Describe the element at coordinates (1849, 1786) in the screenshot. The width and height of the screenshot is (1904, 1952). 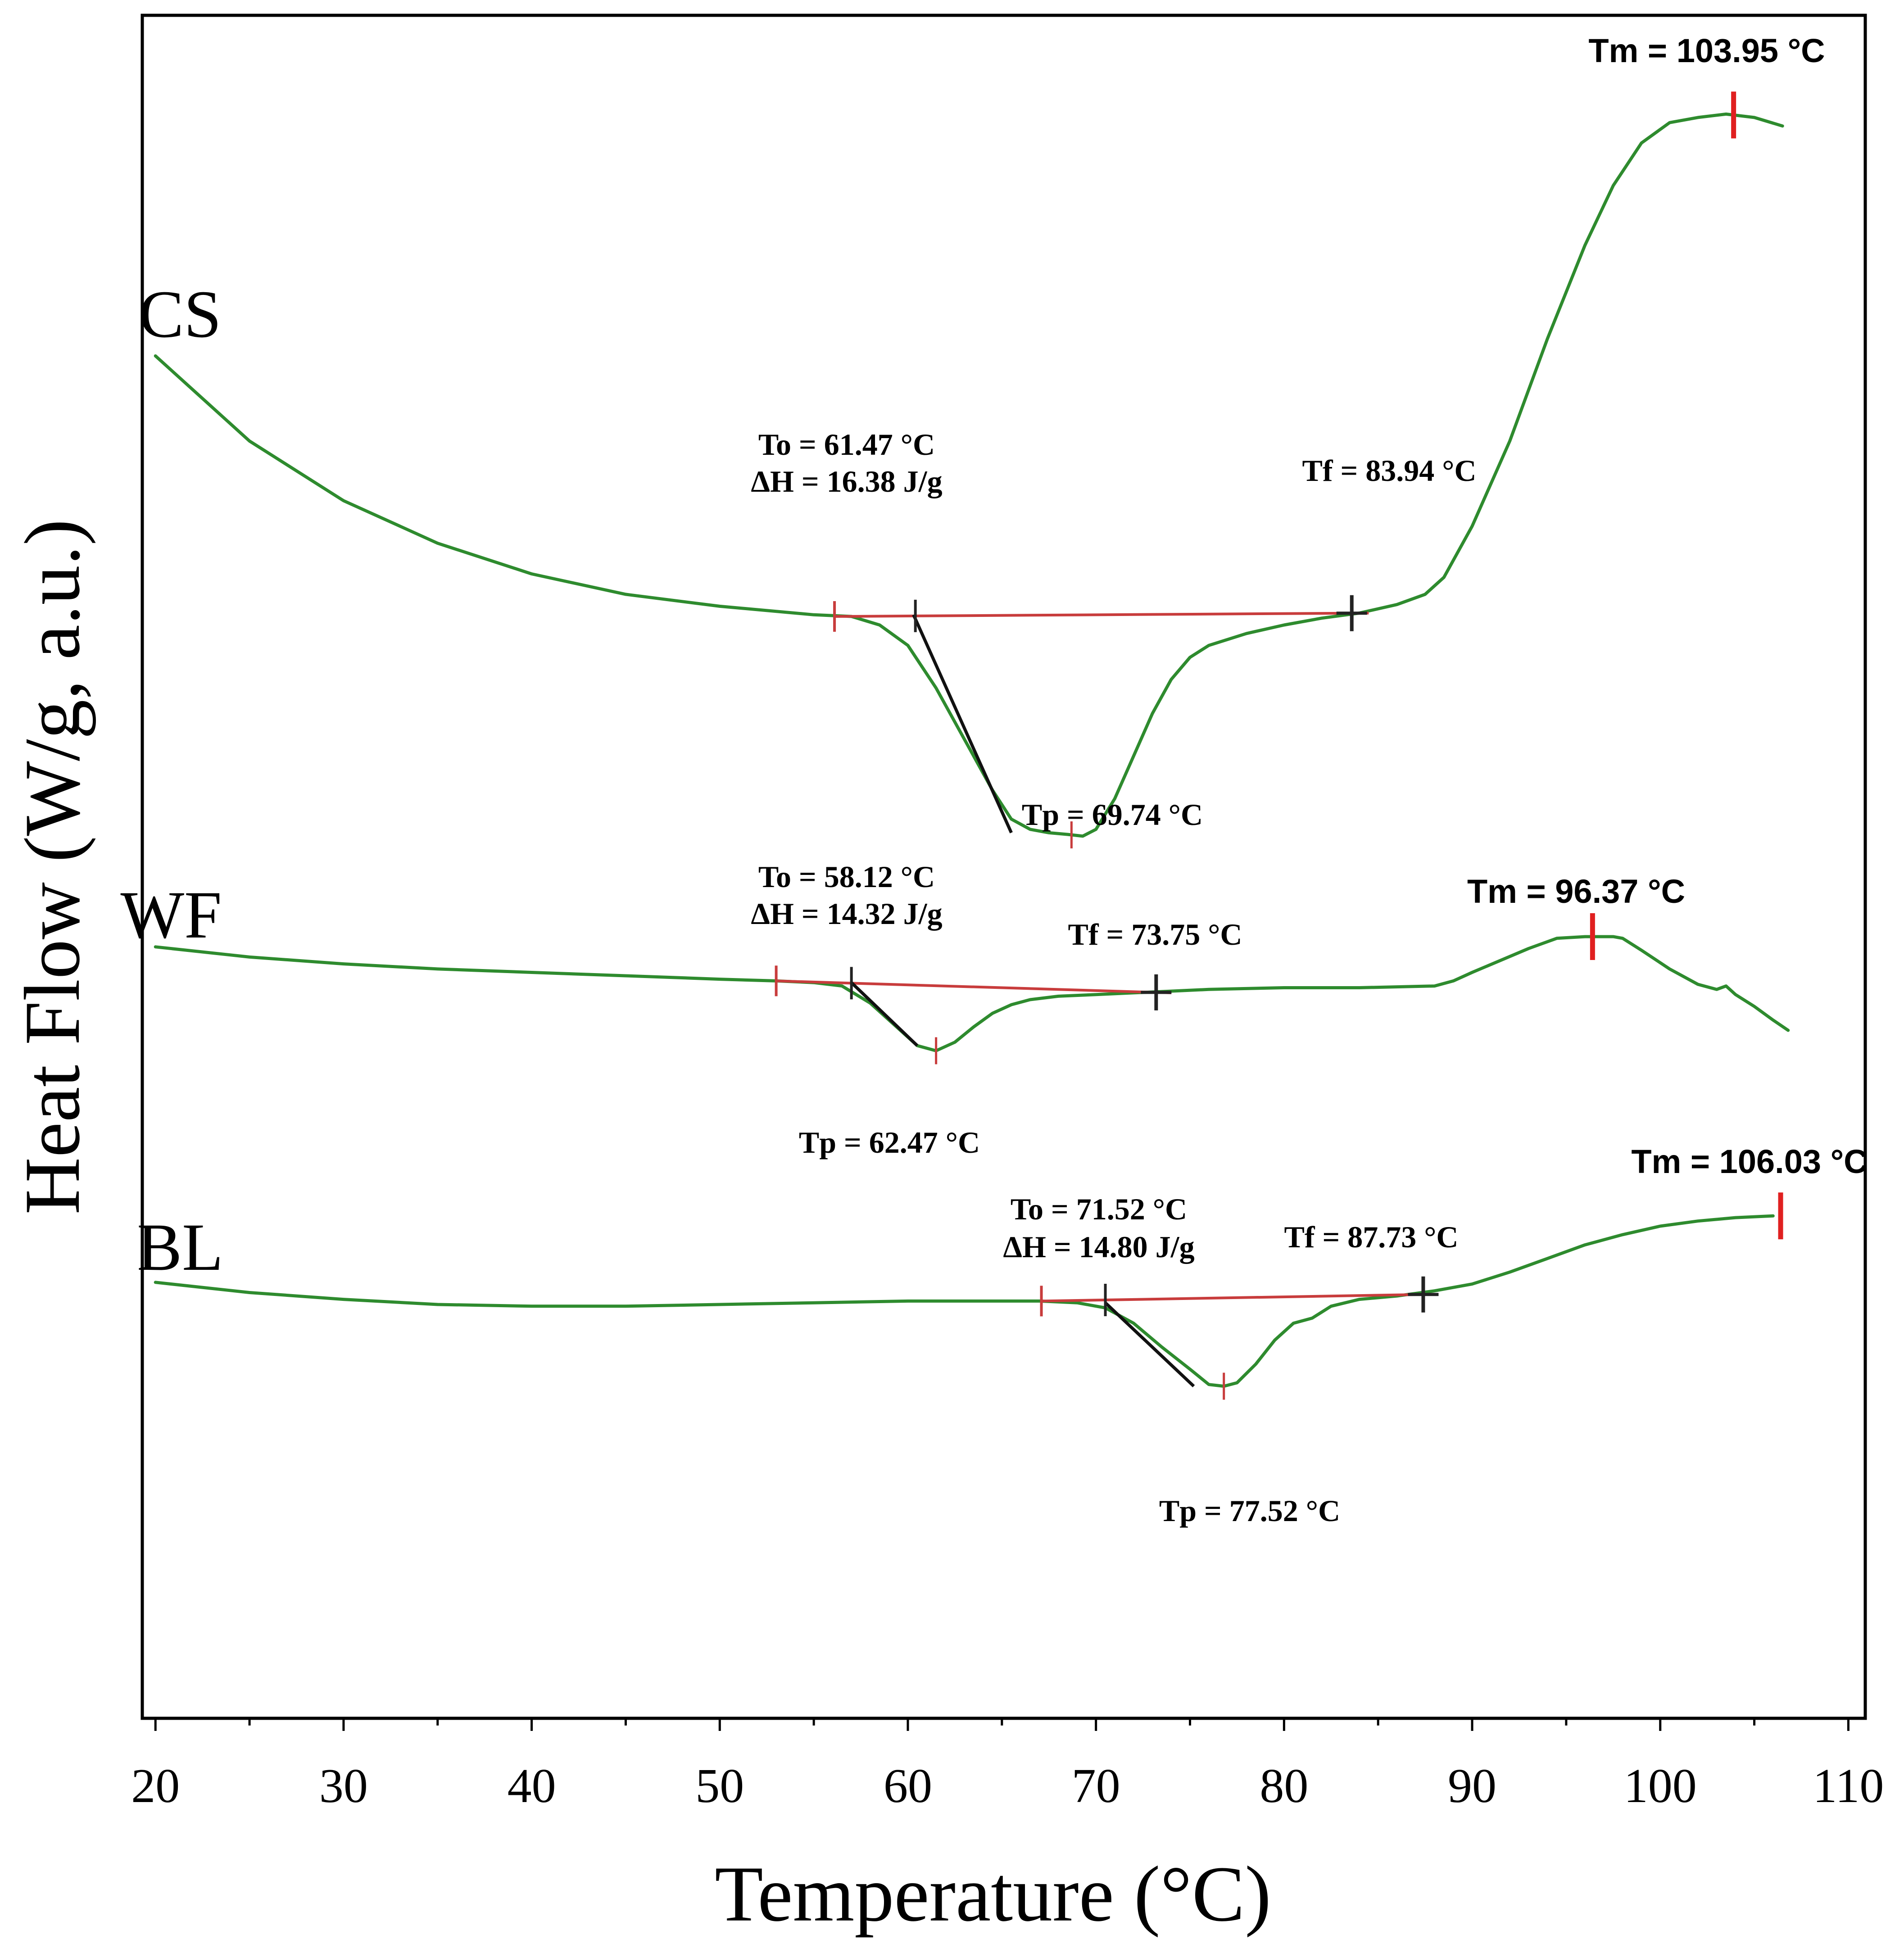
I see `x-tick-label: 110` at that location.